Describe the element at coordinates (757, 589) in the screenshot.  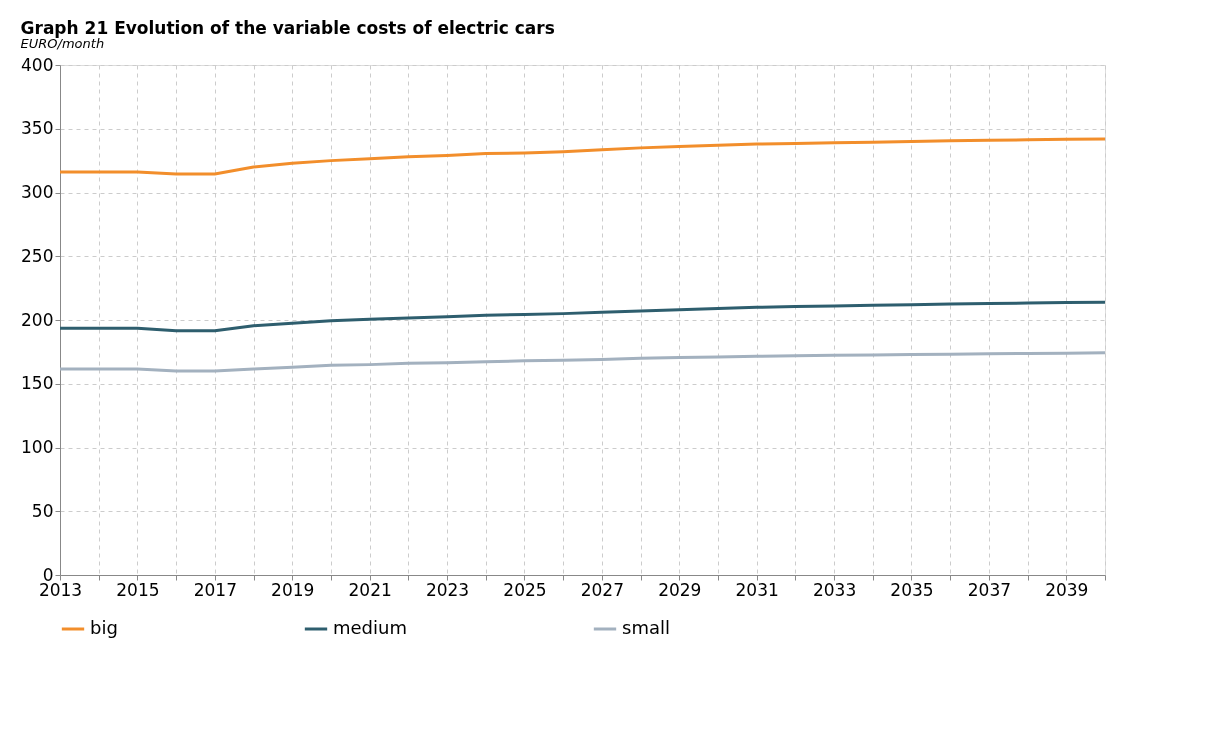
I see `x-tick-label: 2031` at that location.